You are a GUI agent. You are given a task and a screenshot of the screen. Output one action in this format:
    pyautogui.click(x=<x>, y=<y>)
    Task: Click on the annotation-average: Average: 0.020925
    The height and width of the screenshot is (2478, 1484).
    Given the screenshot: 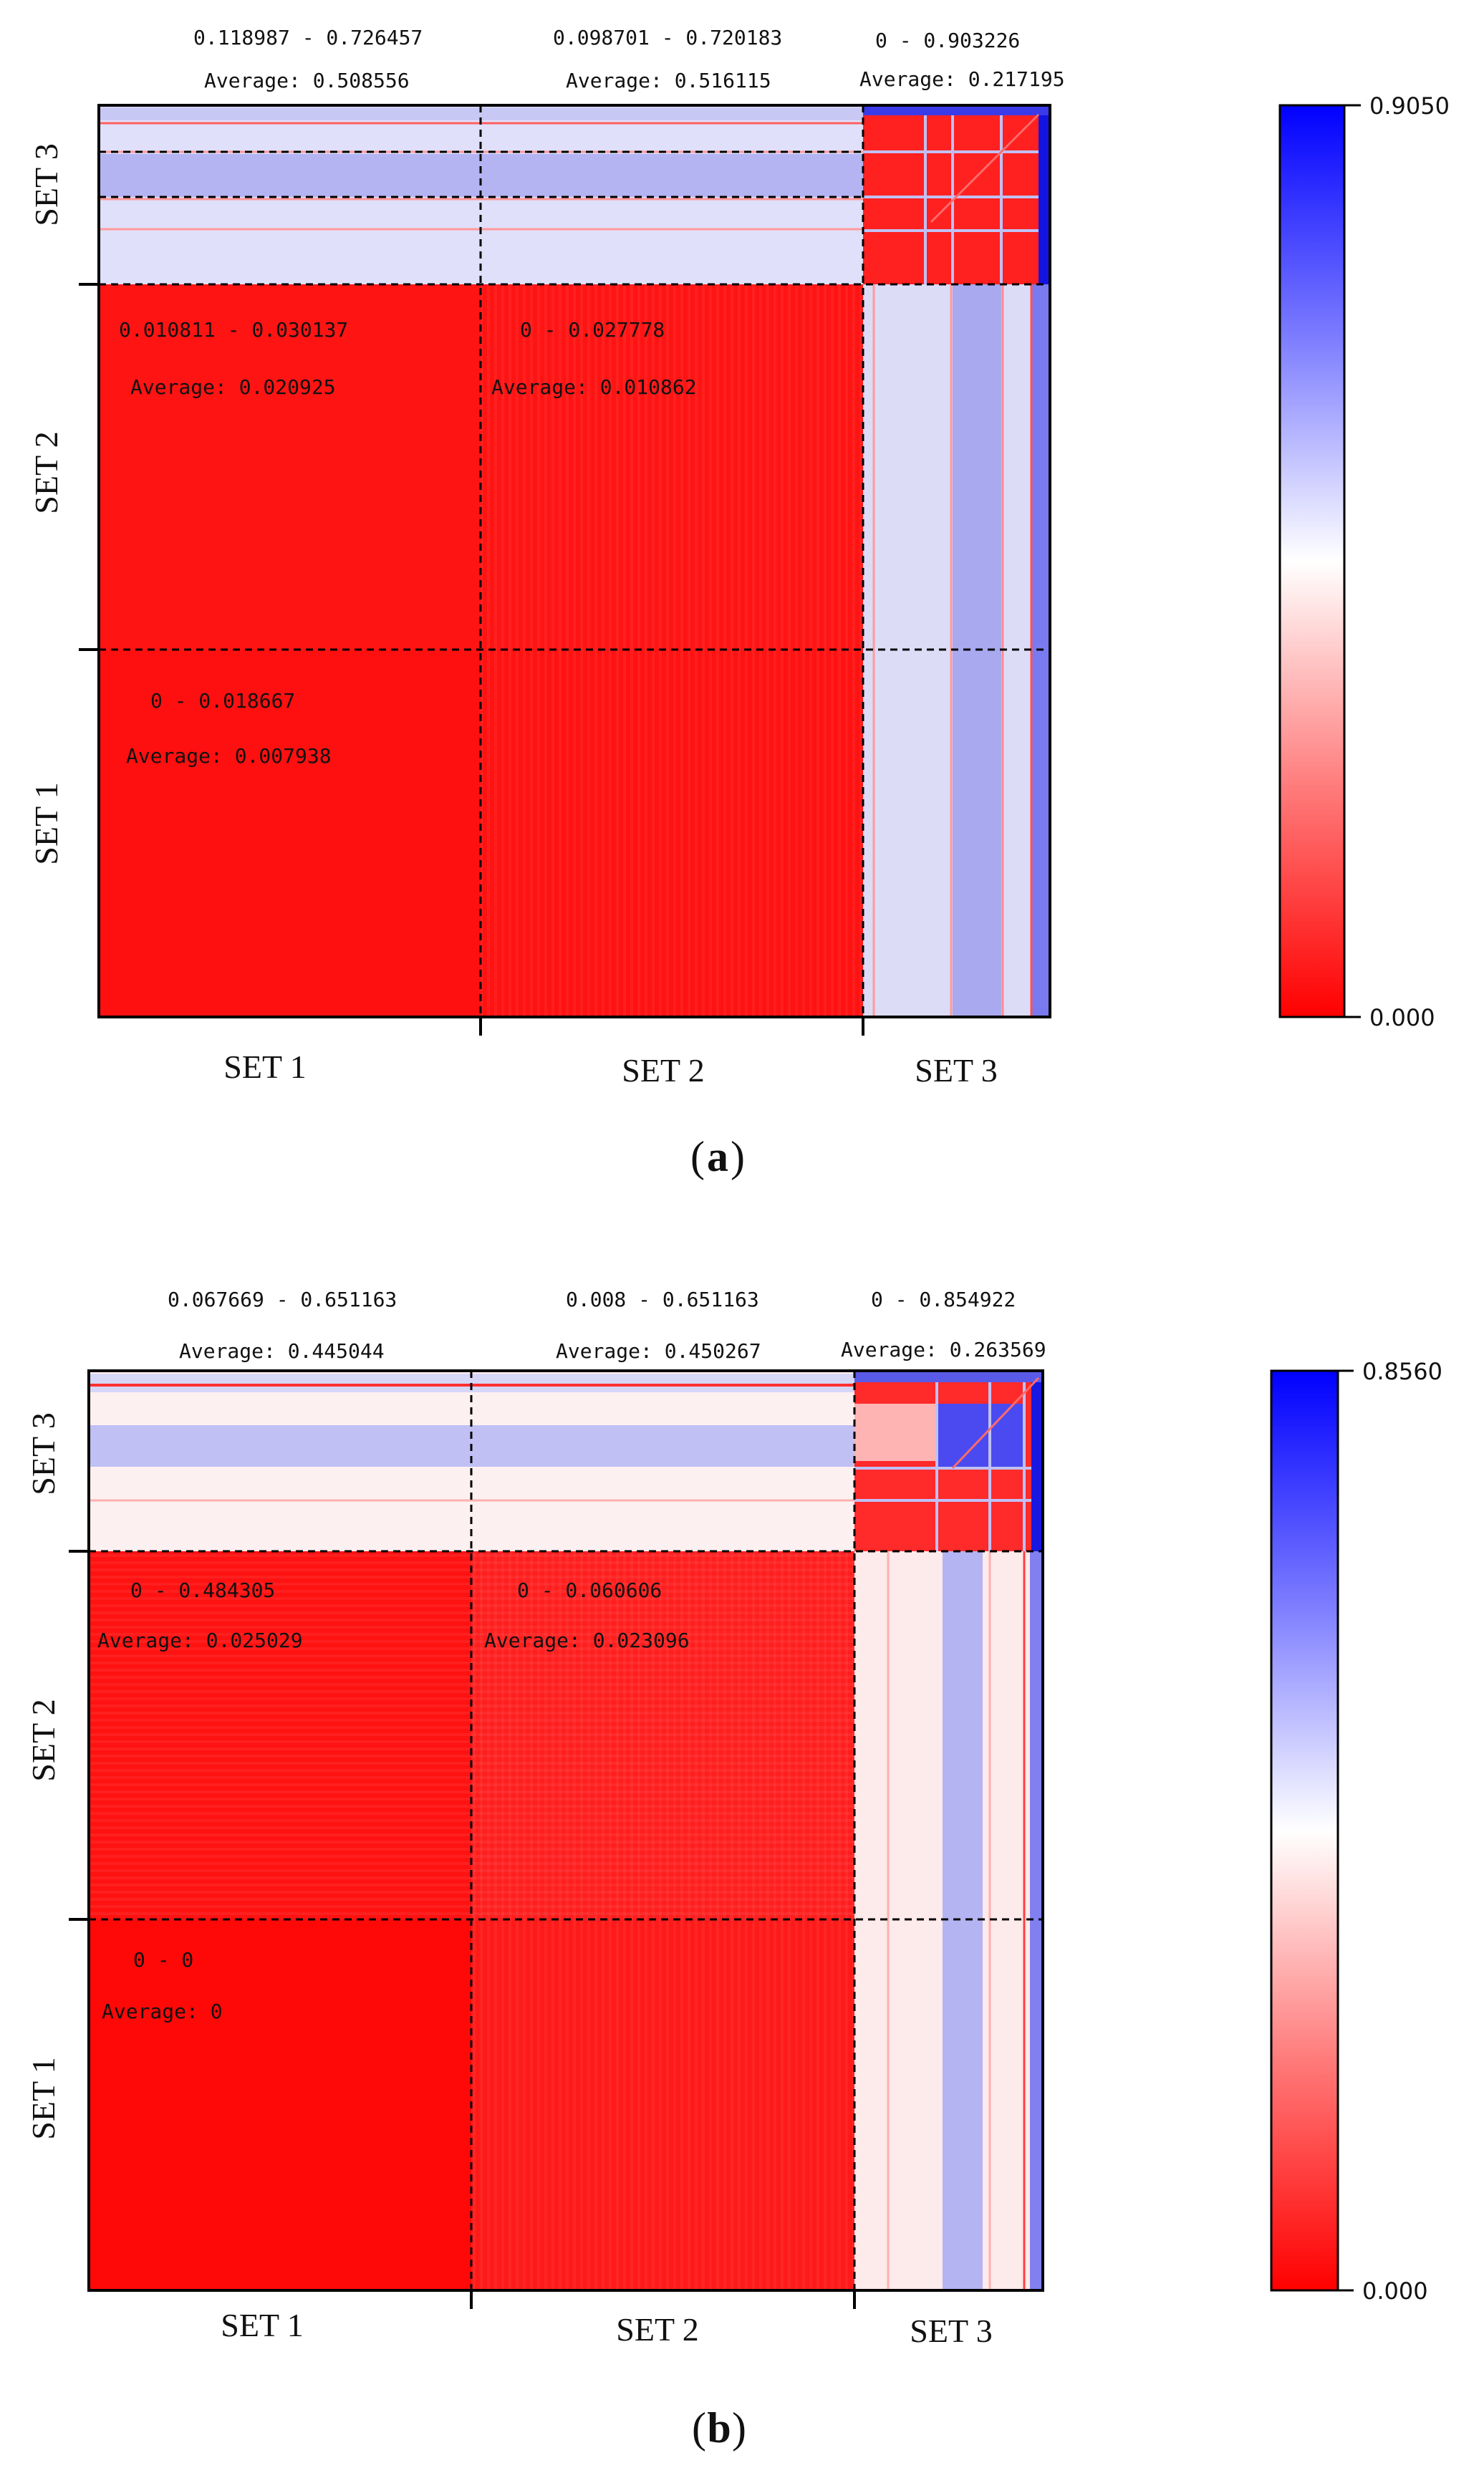 What is the action you would take?
    pyautogui.click(x=233, y=387)
    